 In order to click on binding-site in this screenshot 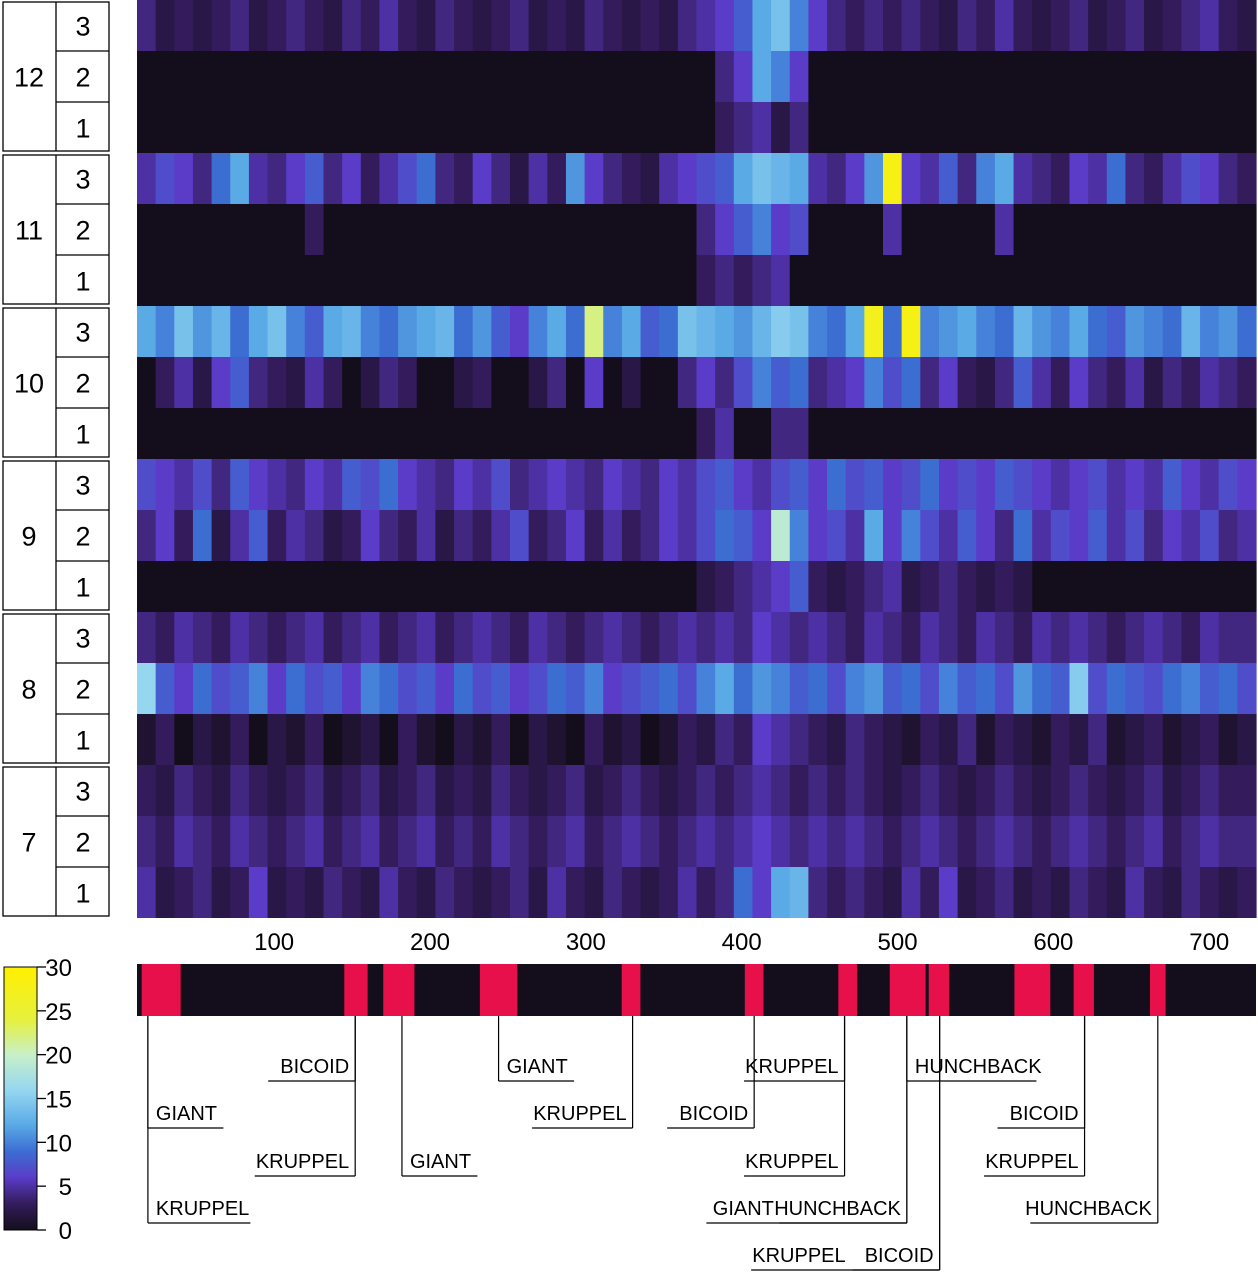, I will do `click(938, 990)`.